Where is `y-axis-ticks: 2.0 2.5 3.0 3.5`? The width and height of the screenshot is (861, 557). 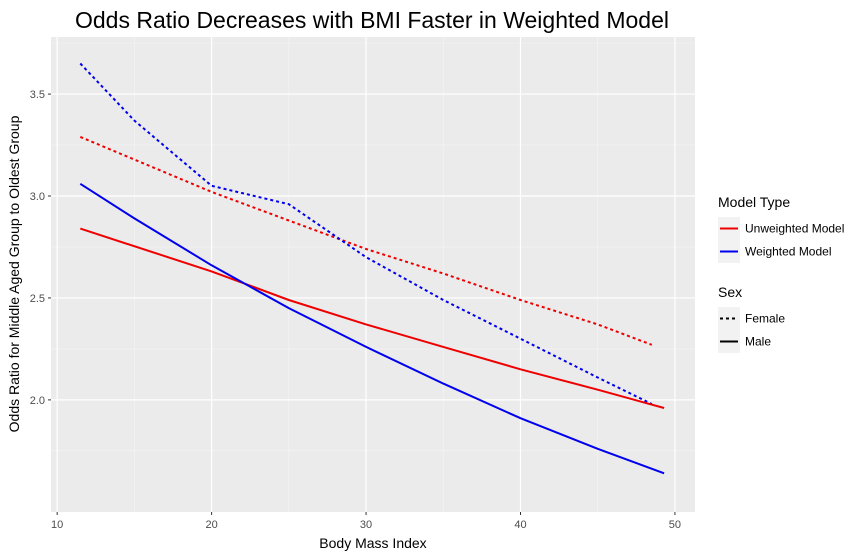
y-axis-ticks: 2.0 2.5 3.0 3.5 is located at coordinates (40, 248).